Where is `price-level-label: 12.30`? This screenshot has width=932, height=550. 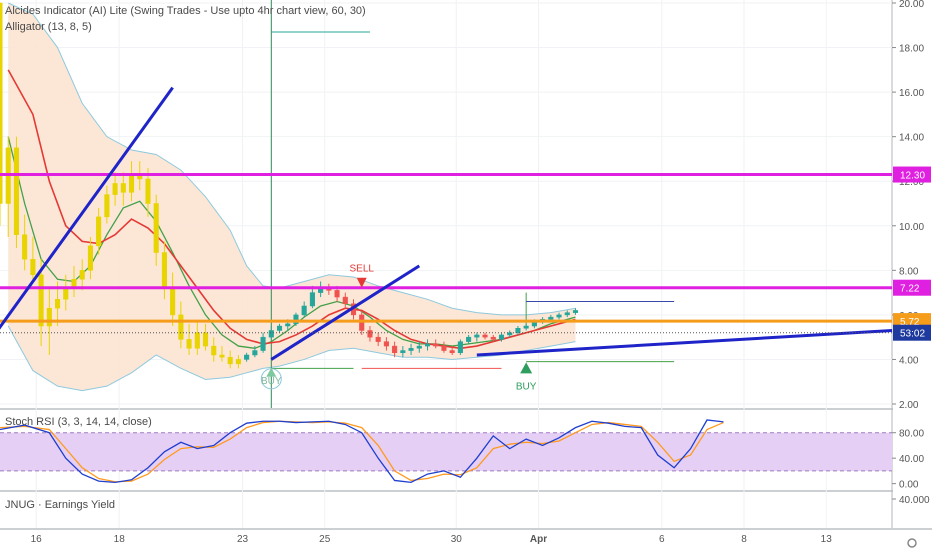
price-level-label: 12.30 is located at coordinates (912, 176).